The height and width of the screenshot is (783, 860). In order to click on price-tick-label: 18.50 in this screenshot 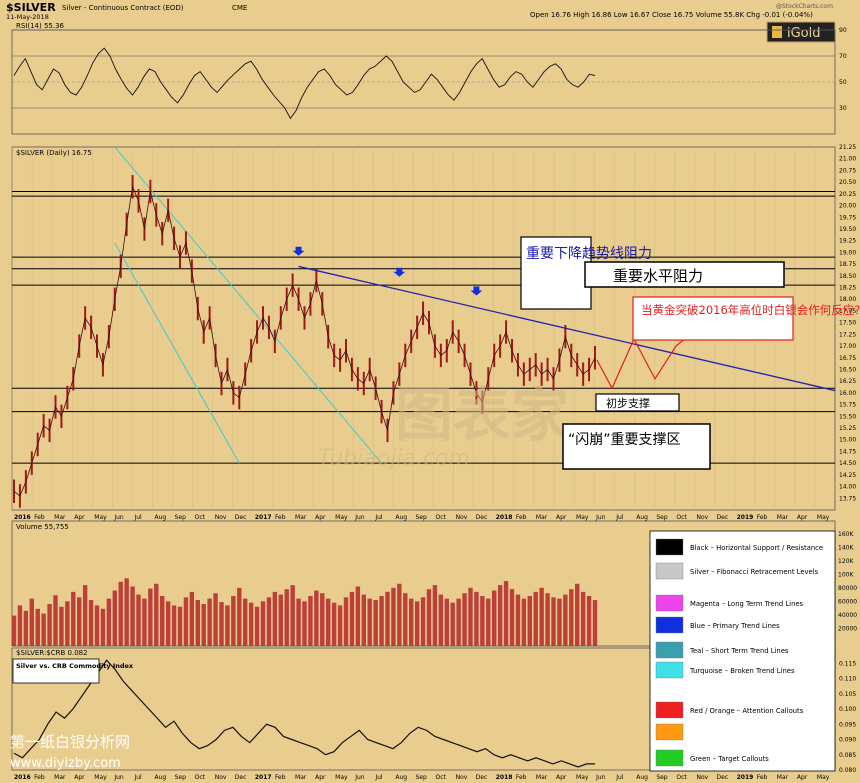, I will do `click(847, 276)`.